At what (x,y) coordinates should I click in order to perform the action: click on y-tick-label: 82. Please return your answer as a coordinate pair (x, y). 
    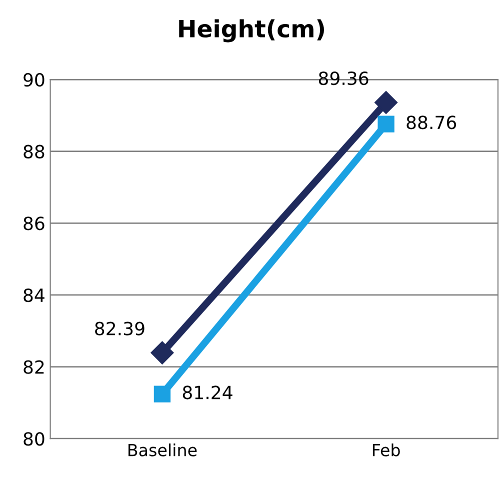
    Looking at the image, I should click on (34, 367).